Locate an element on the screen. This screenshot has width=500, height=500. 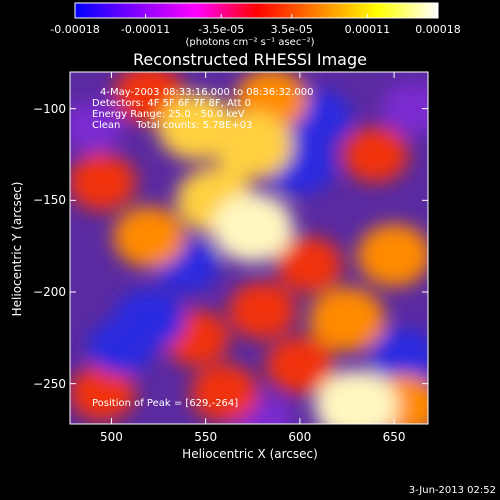
y-tick-label: −200 is located at coordinates (49, 292).